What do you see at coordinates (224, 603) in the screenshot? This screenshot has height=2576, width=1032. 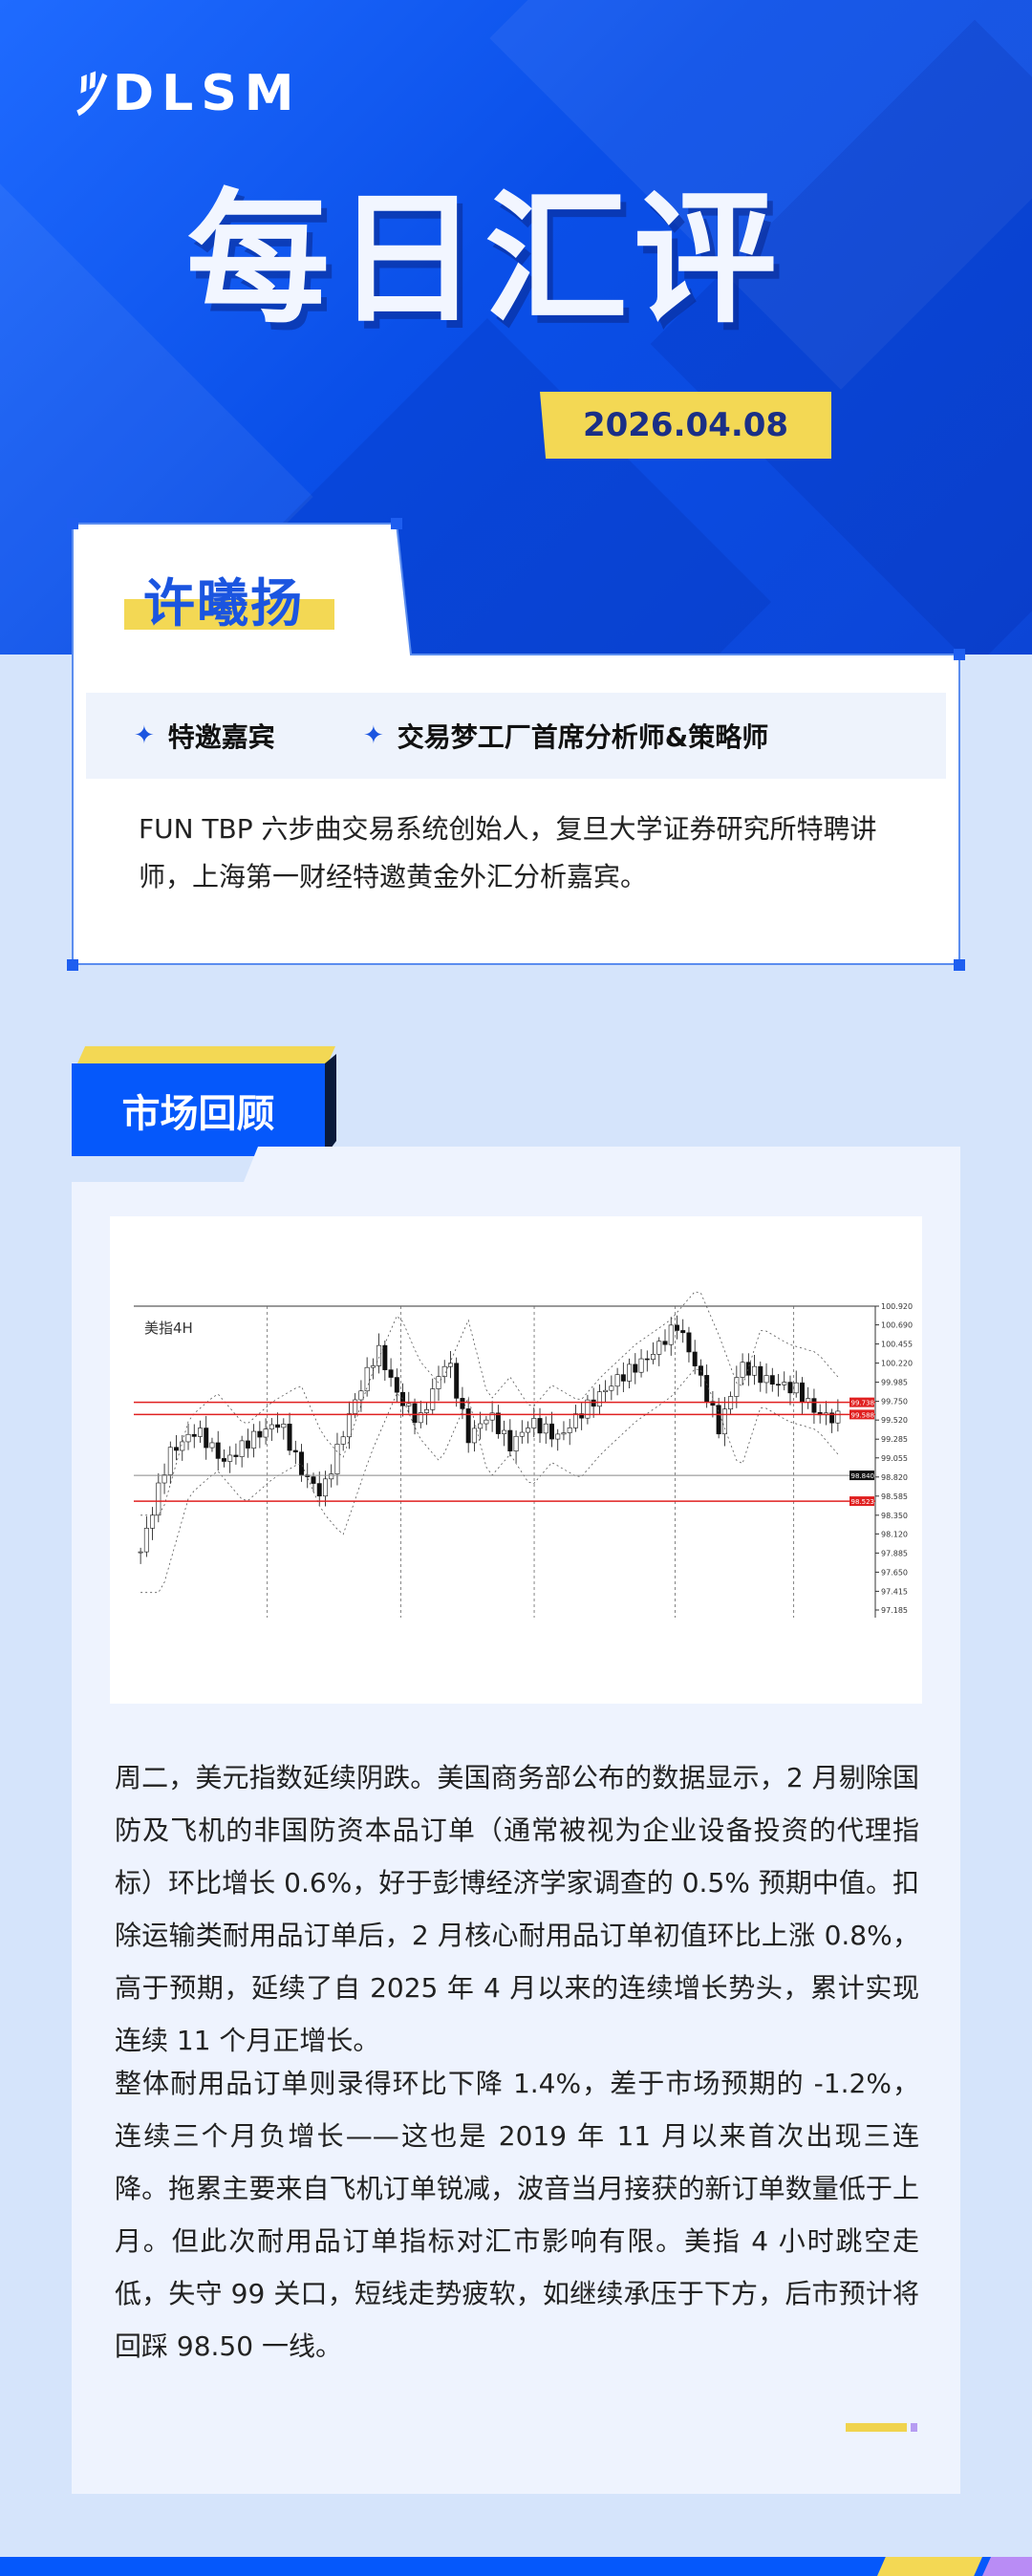 I see `analyst-name: 许曦扬` at bounding box center [224, 603].